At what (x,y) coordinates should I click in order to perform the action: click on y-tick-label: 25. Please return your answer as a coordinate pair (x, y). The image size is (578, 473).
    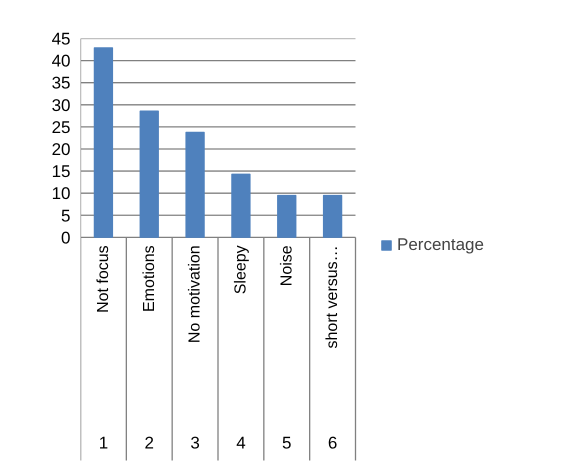
    Looking at the image, I should click on (61, 127).